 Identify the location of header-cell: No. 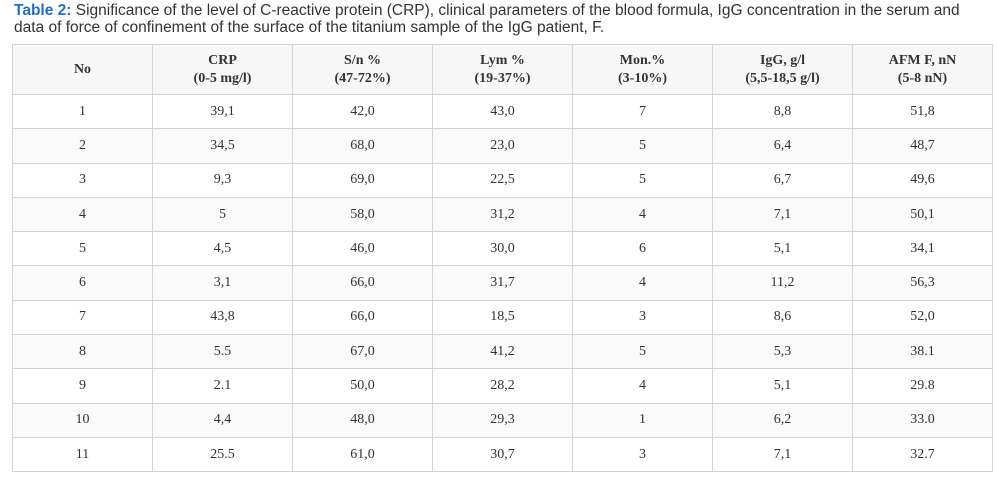
(82, 69).